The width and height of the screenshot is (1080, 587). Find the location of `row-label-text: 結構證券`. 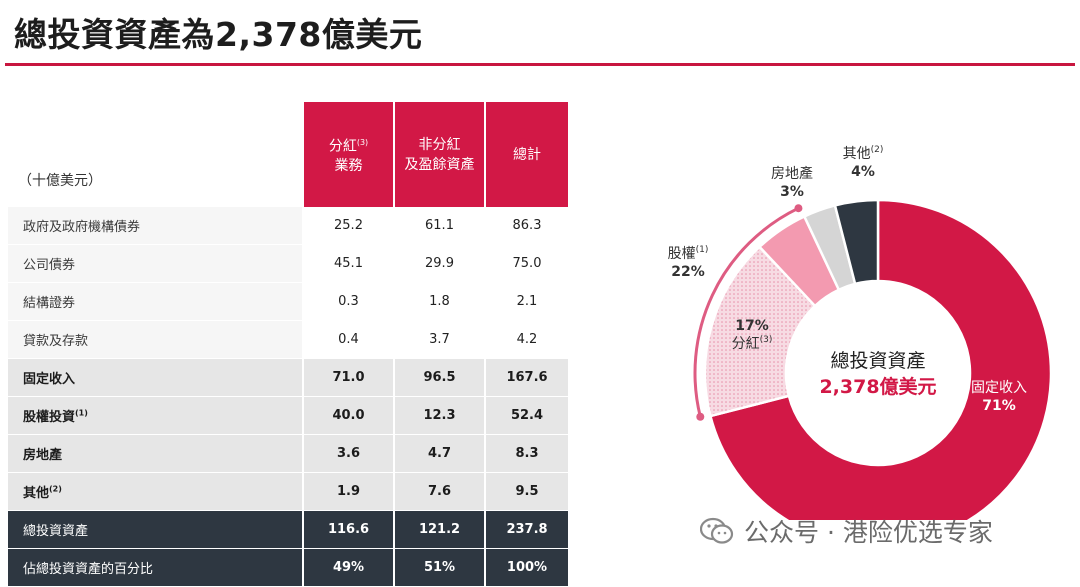

row-label-text: 結構證券 is located at coordinates (49, 303).